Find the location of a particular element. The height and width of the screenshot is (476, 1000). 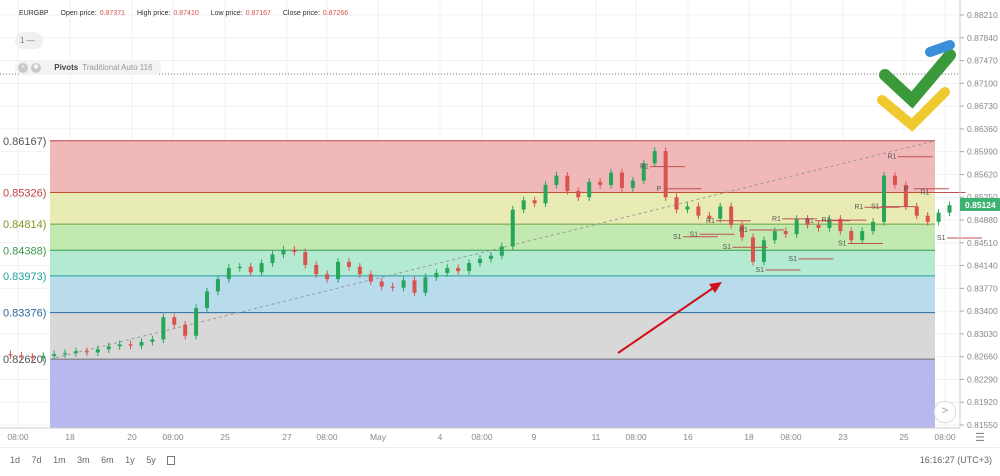

fib-level-label: 0.85326) is located at coordinates (24, 194).